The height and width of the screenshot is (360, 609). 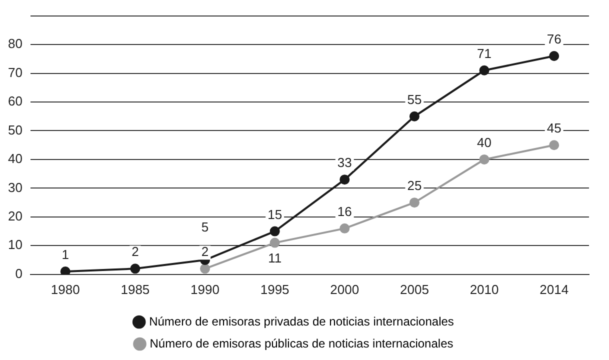 What do you see at coordinates (302, 343) in the screenshot?
I see `legend-label: Número de emisoras públicas de noticias internacionales` at bounding box center [302, 343].